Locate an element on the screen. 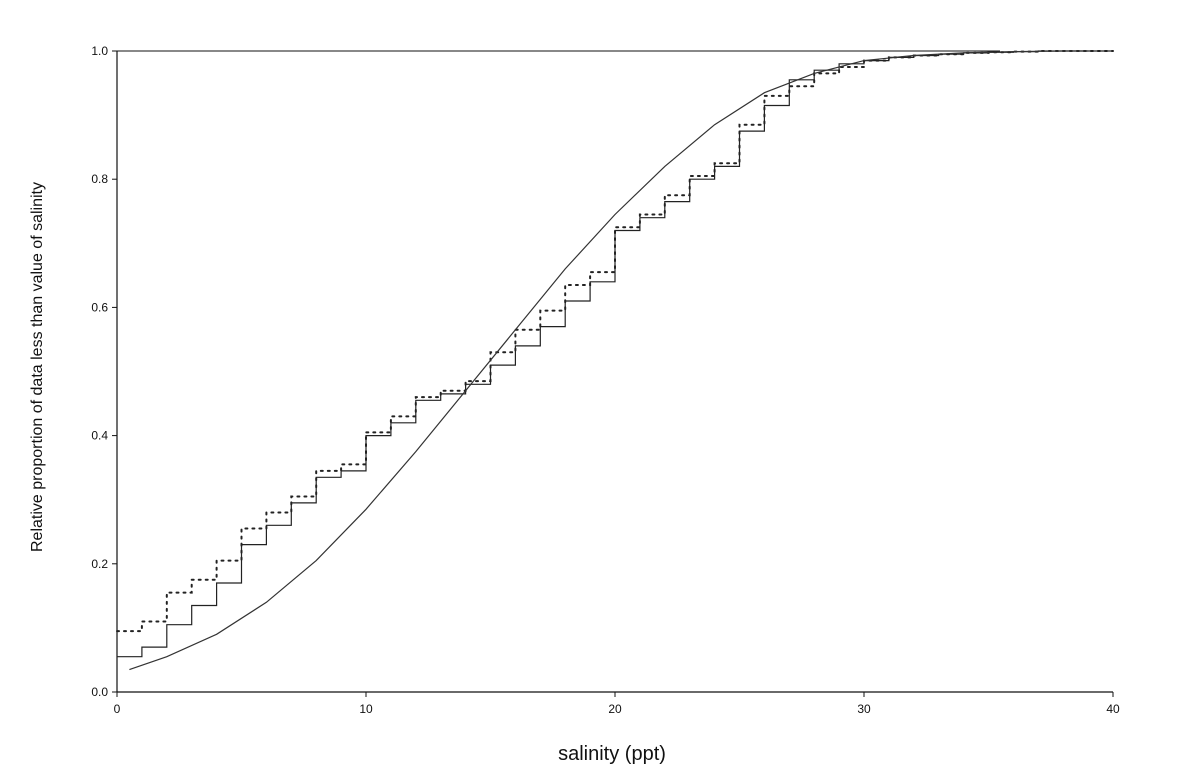 This screenshot has height=781, width=1195. x-tick-label: 40 is located at coordinates (1113, 709).